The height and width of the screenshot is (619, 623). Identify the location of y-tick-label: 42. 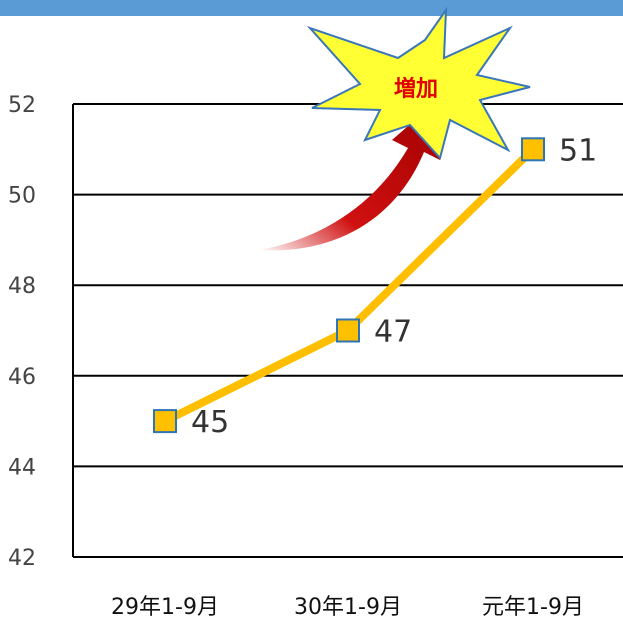
(22, 558).